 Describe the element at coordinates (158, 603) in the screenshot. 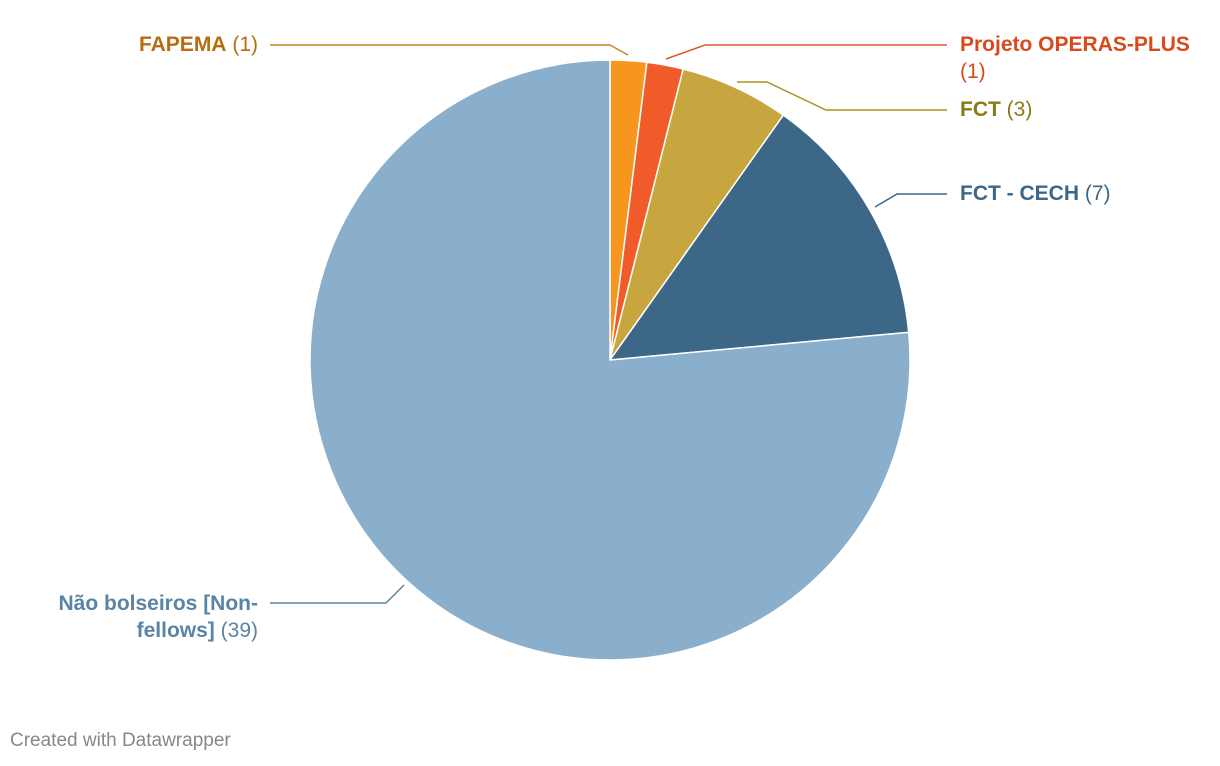

I see `label-nao-line1: Não bolseiros [Non-` at that location.